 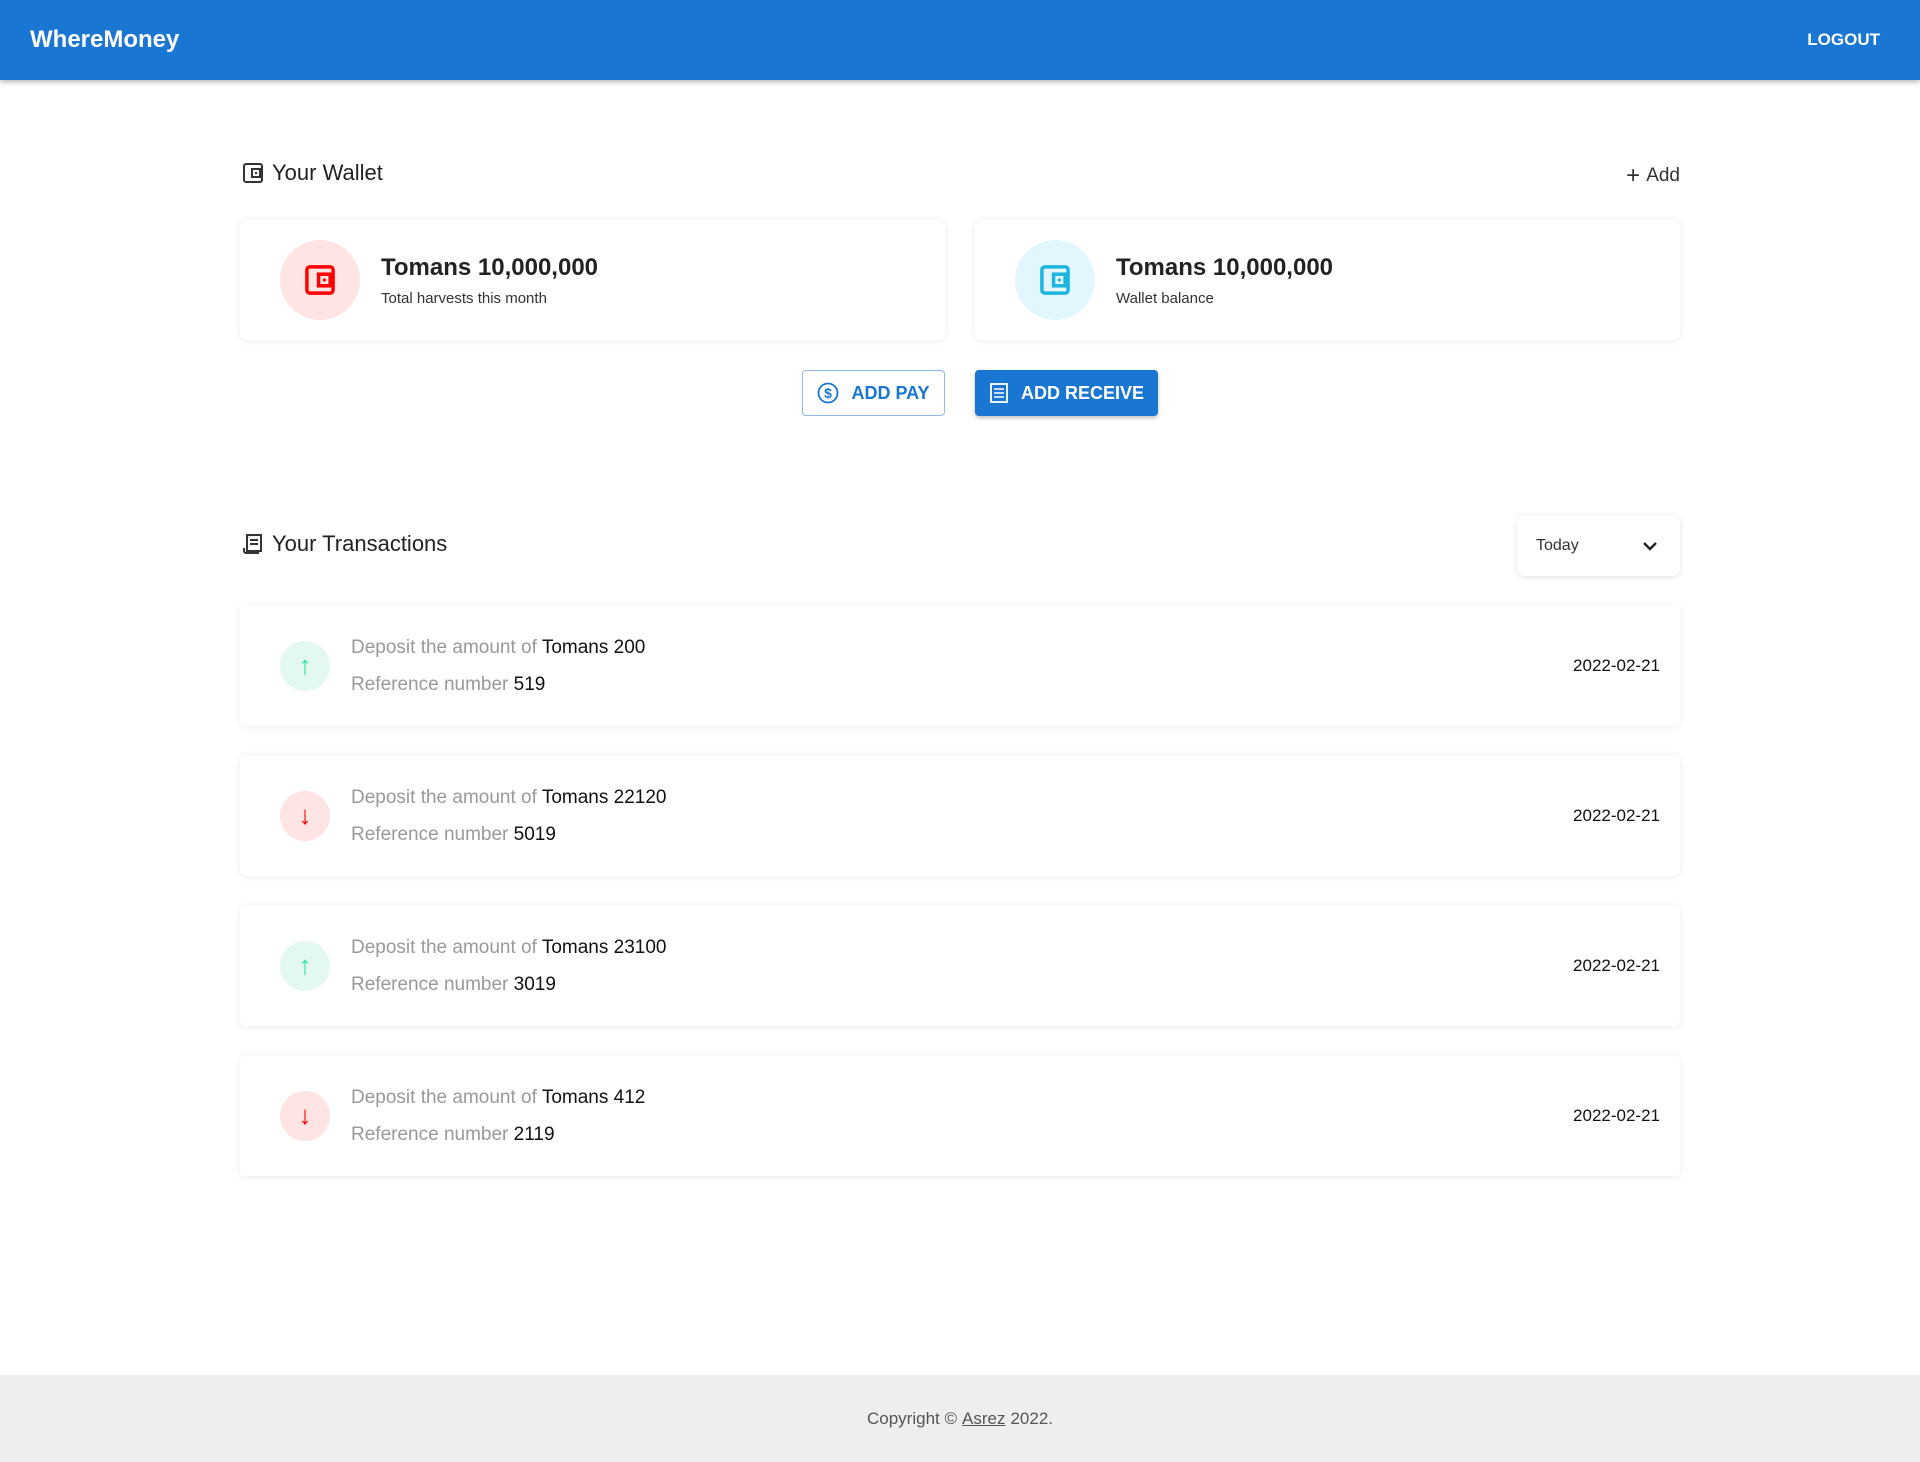 What do you see at coordinates (593, 1097) in the screenshot?
I see `transaction-amount: Tomans 412` at bounding box center [593, 1097].